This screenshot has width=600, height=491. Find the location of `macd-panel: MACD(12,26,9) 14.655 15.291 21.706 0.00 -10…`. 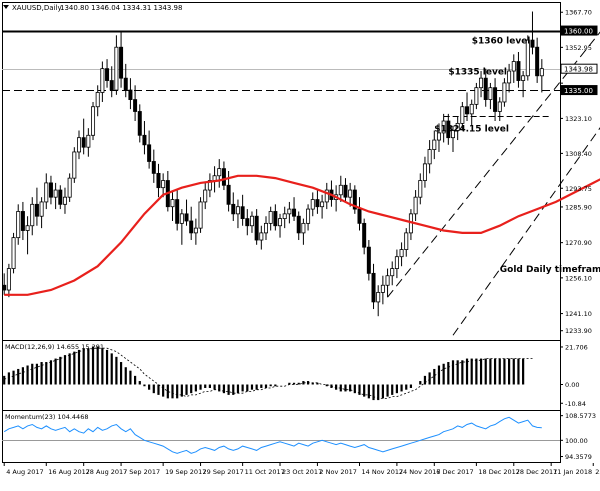

macd-panel: MACD(12,26,9) 14.655 15.291 21.706 0.00 -10… is located at coordinates (295, 375).